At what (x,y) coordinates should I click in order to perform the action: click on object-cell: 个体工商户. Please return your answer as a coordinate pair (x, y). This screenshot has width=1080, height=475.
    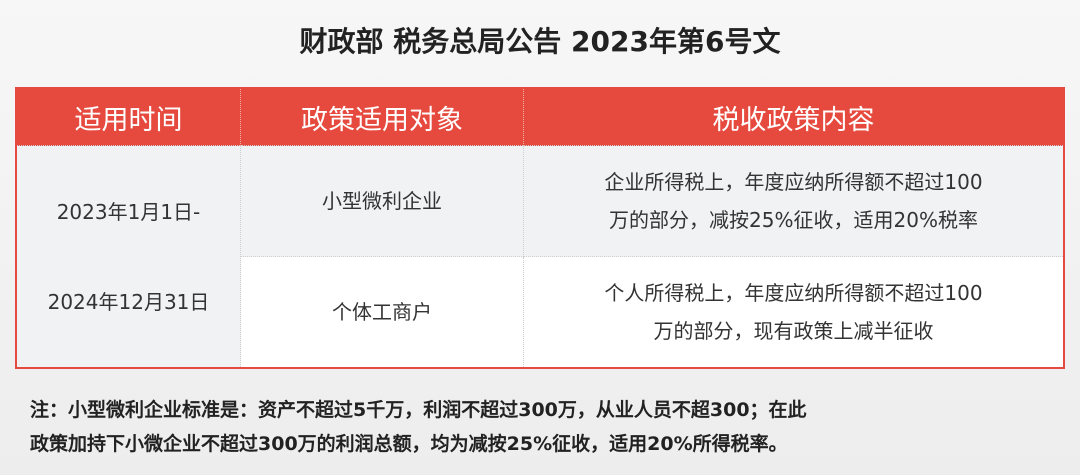
    Looking at the image, I should click on (382, 312).